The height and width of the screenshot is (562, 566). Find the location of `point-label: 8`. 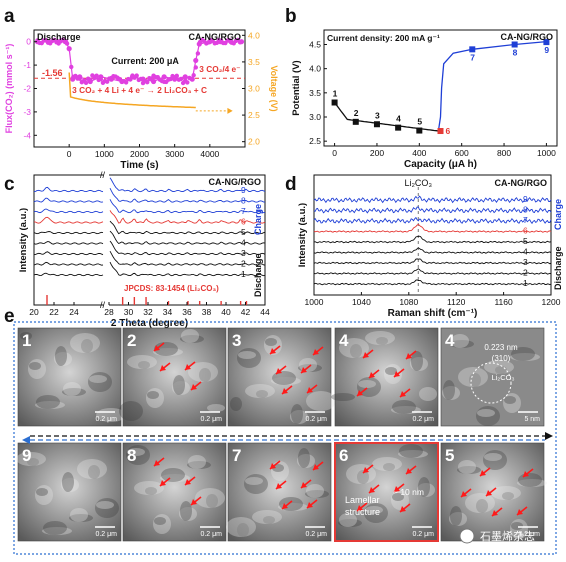

point-label: 8 is located at coordinates (515, 53).